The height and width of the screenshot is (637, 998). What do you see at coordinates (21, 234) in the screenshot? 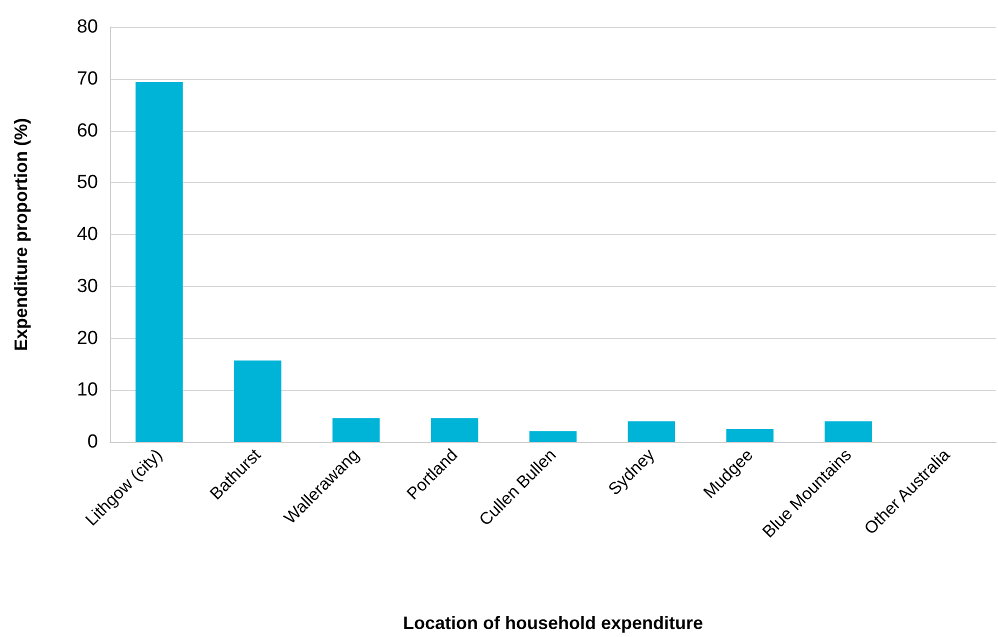
I see `y-axis-title: Expenditure proportion (%)` at bounding box center [21, 234].